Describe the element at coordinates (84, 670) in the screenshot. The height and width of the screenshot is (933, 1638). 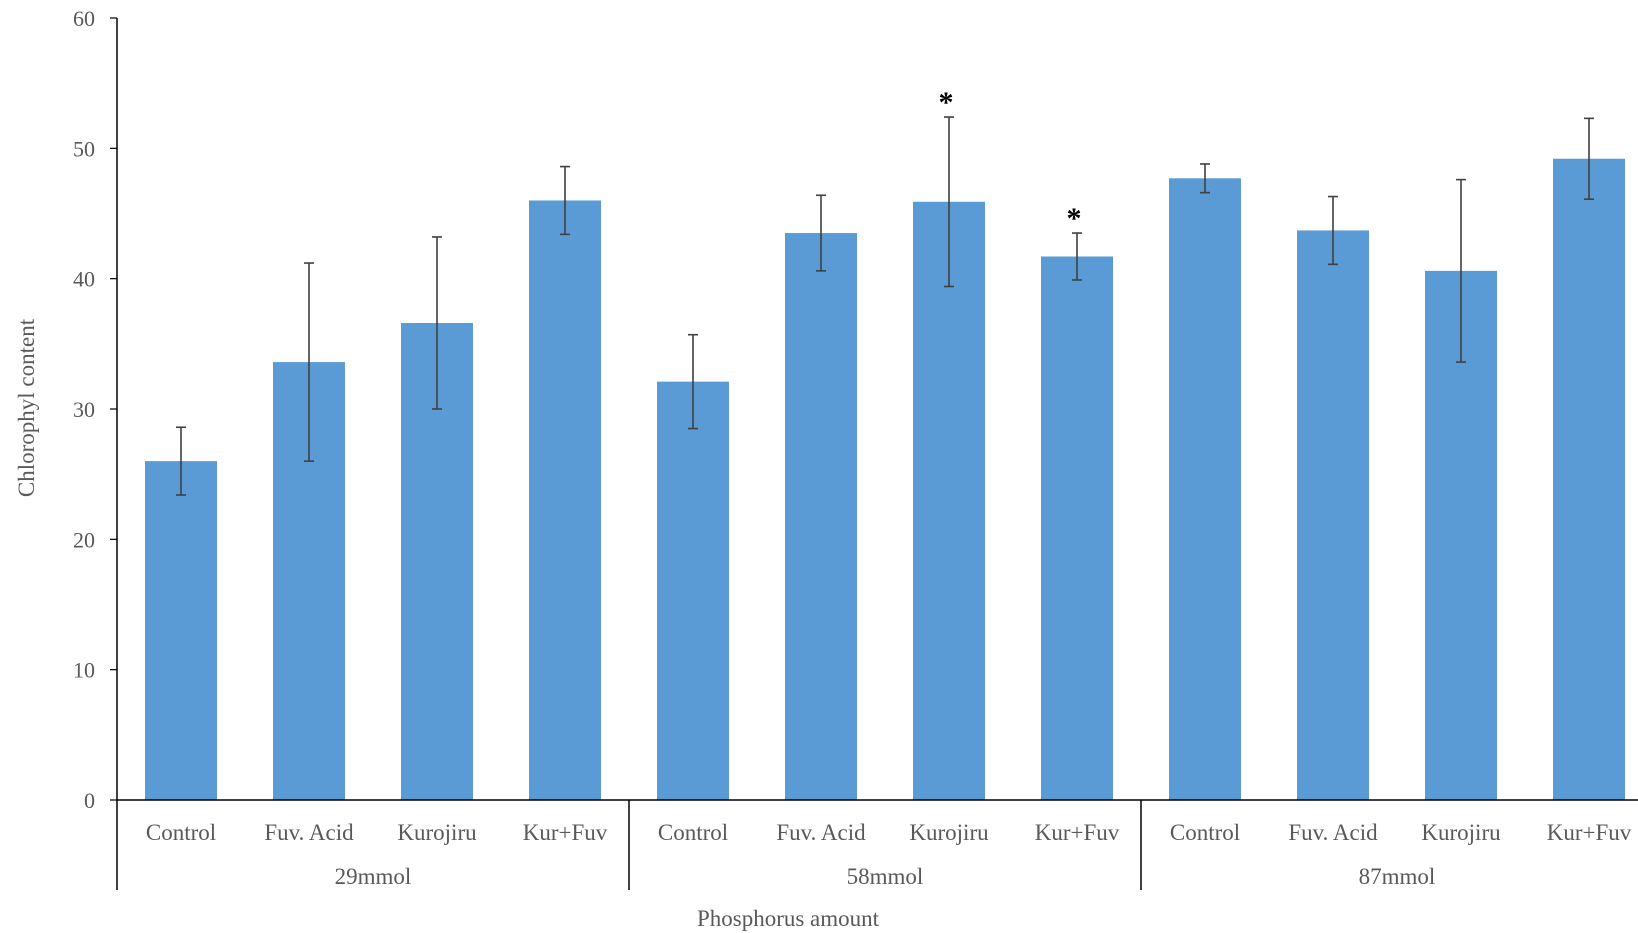
I see `y-tick-label: 10` at that location.